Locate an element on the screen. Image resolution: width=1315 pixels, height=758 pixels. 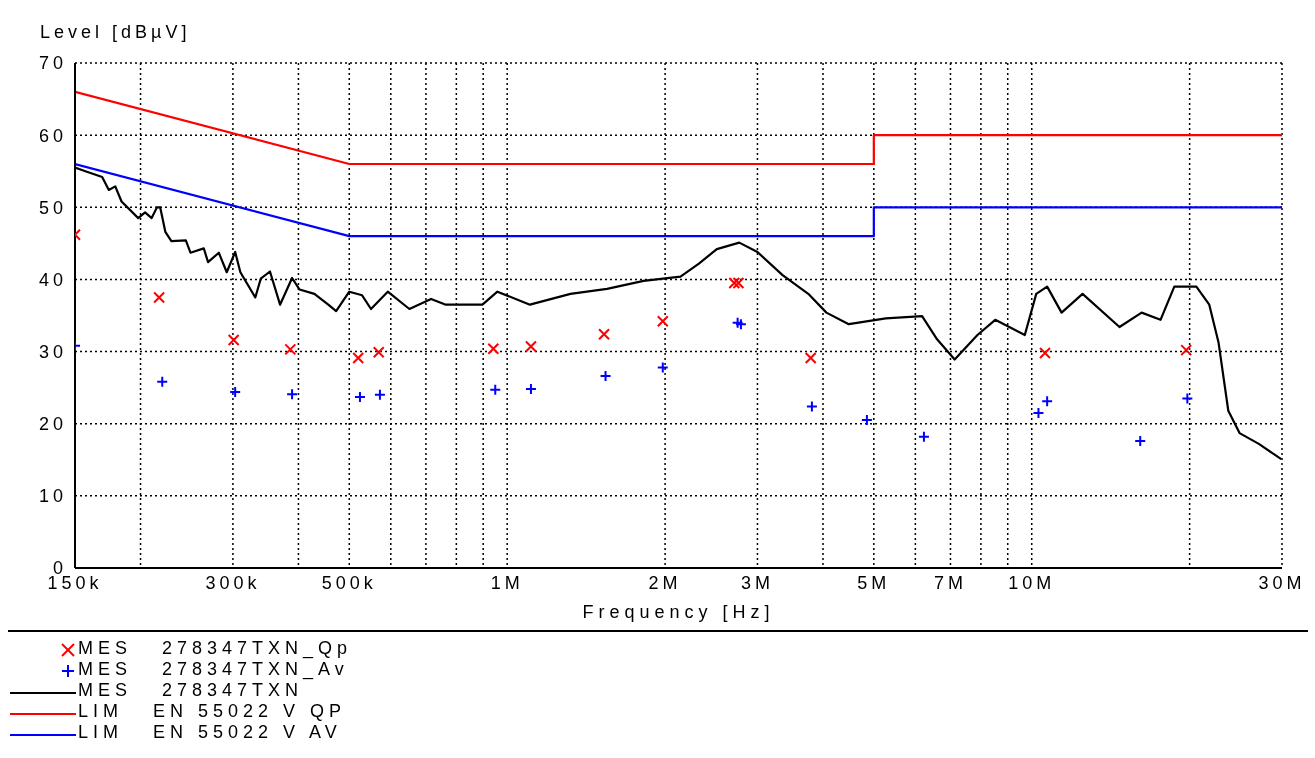
x-tick-label: 2M is located at coordinates (665, 582).